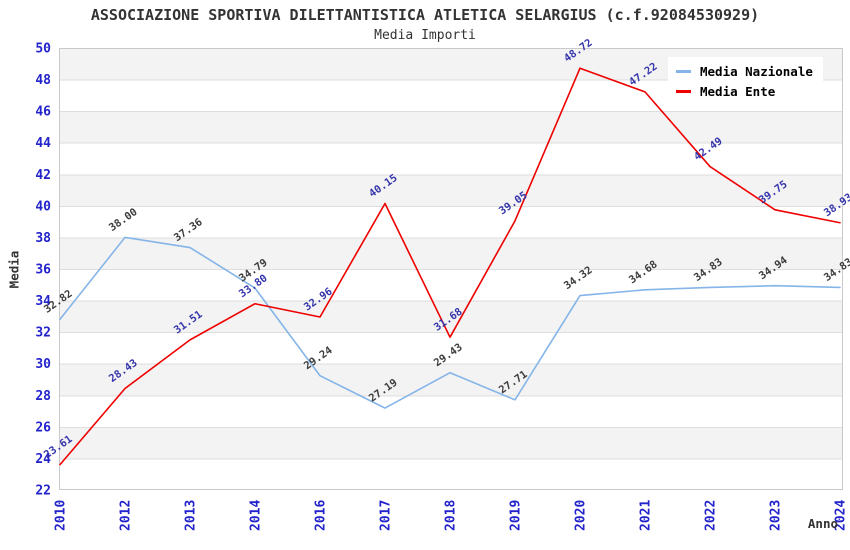 This screenshot has width=850, height=550. What do you see at coordinates (776, 515) in the screenshot?
I see `x-tick-label: 2023` at bounding box center [776, 515].